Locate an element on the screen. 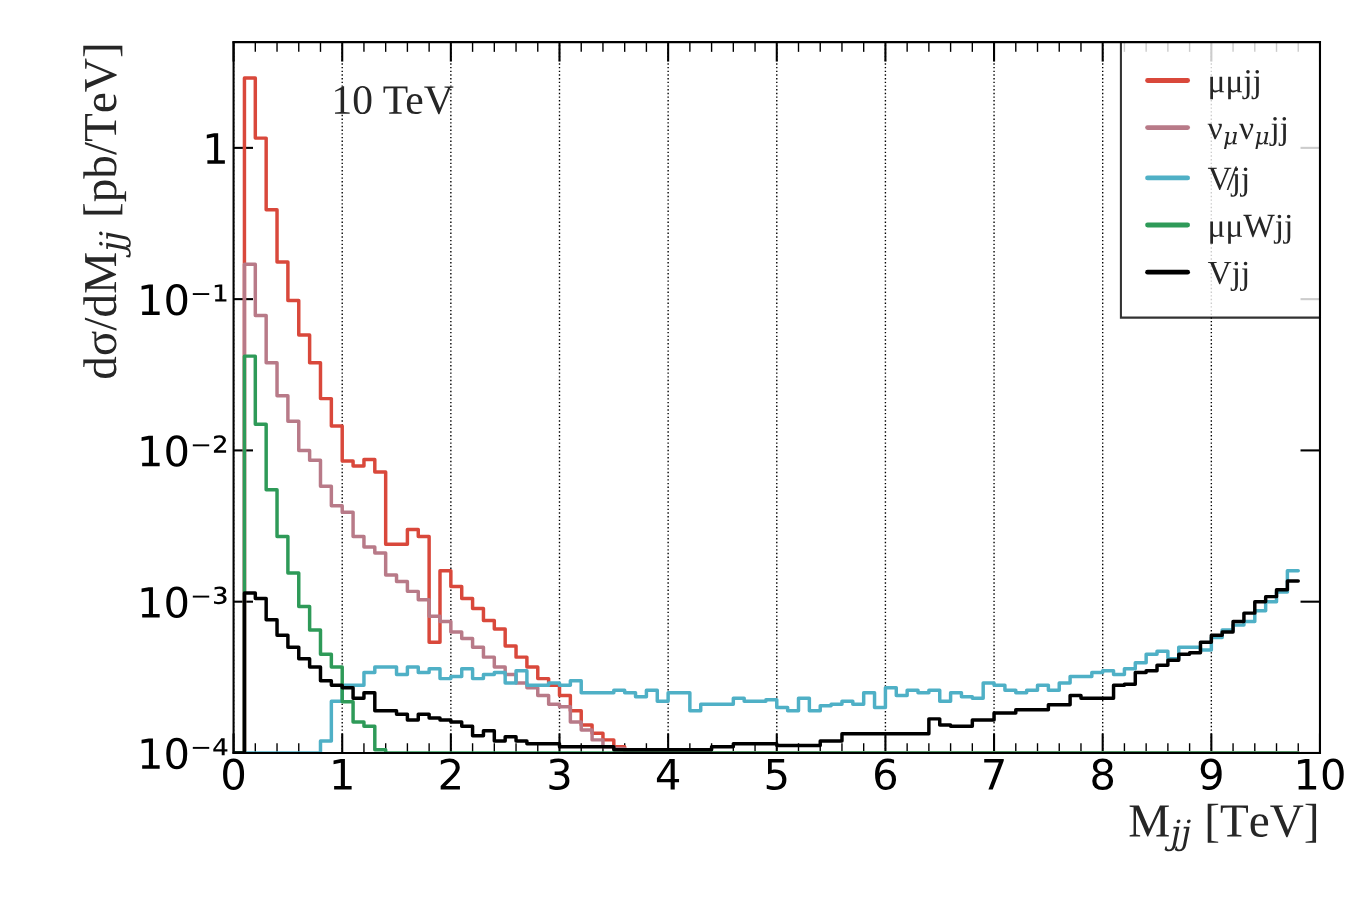 This screenshot has height=916, width=1358. y-tick-label: 10⁻¹ is located at coordinates (184, 300).